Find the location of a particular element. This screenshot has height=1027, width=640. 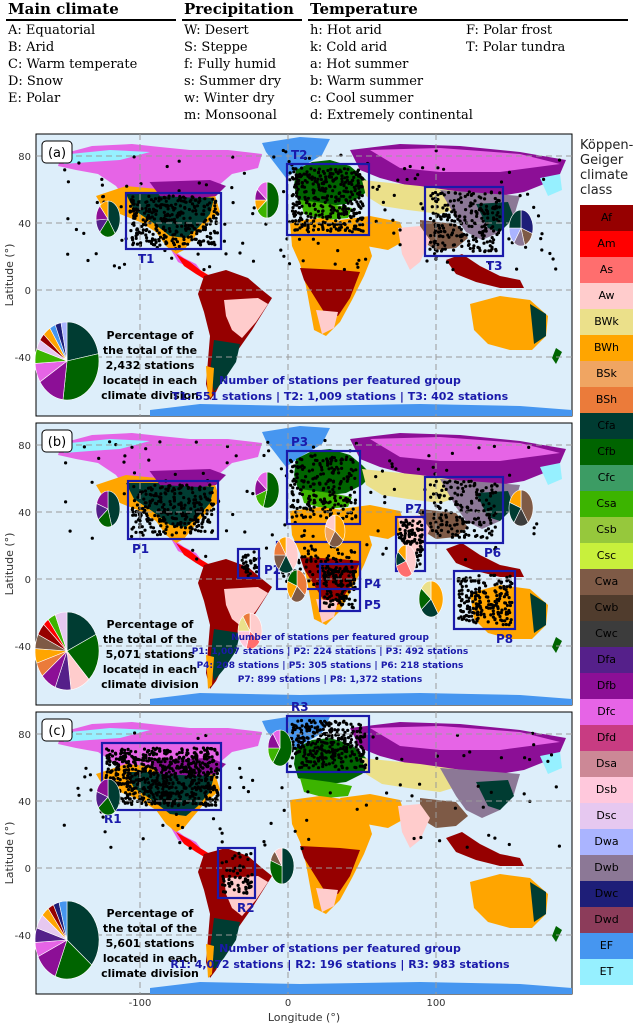

panel-label-b-text: (b) is located at coordinates (57, 442).